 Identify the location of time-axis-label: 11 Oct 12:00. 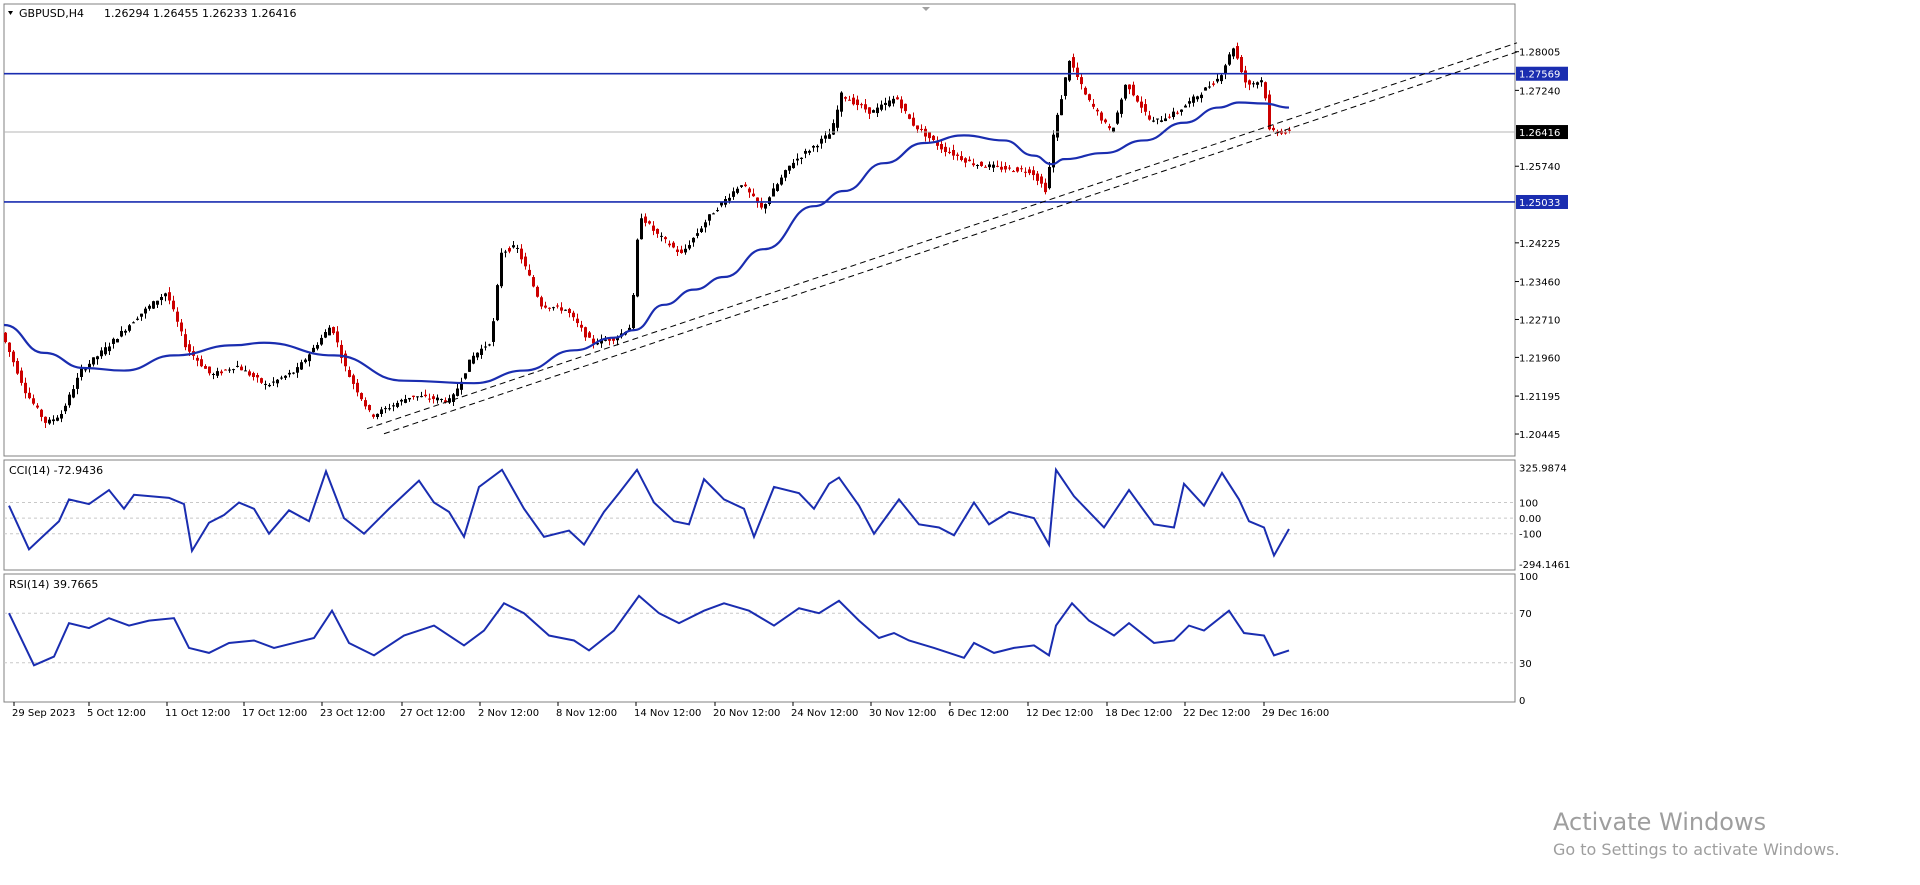
(197, 713).